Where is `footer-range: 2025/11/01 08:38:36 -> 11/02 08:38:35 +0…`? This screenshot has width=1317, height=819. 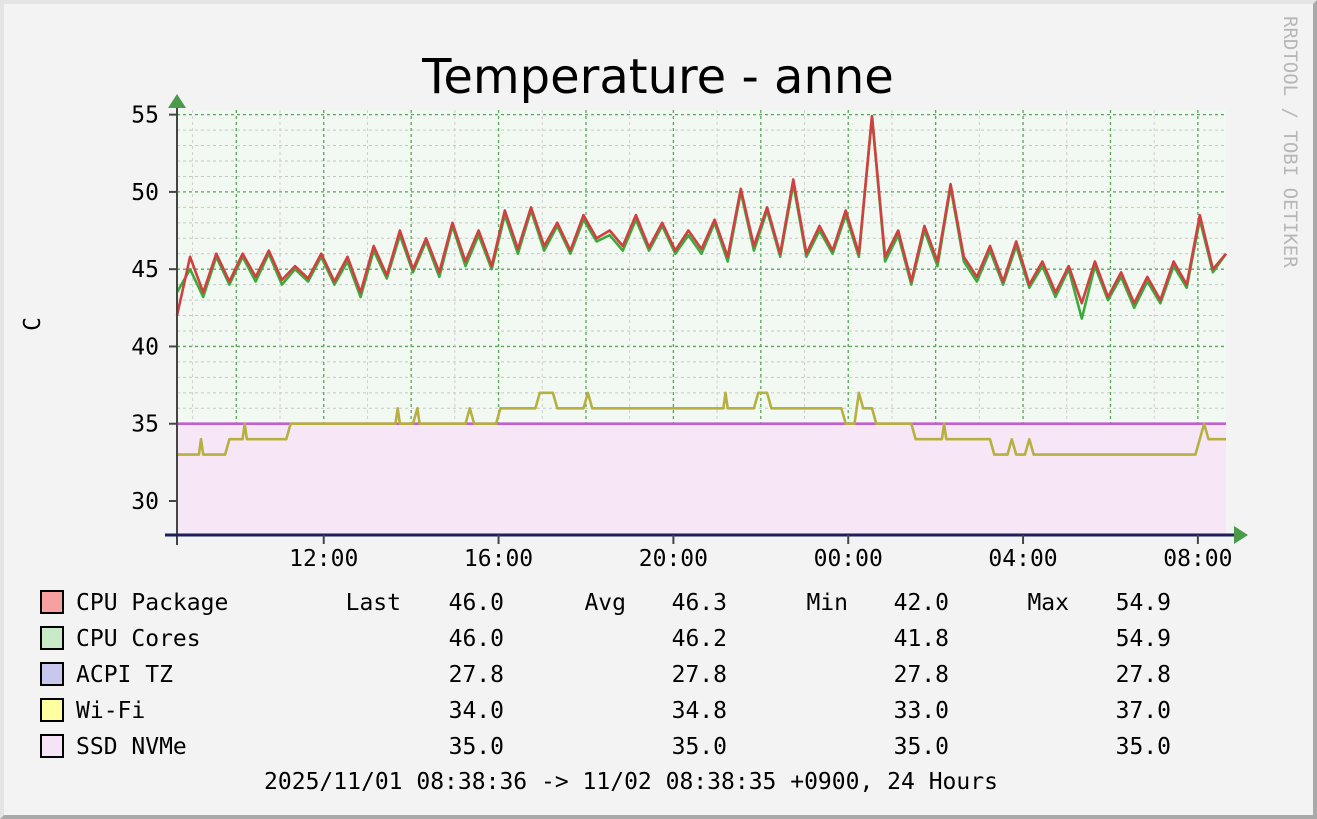 footer-range: 2025/11/01 08:38:36 -> 11/02 08:38:35 +0… is located at coordinates (631, 782).